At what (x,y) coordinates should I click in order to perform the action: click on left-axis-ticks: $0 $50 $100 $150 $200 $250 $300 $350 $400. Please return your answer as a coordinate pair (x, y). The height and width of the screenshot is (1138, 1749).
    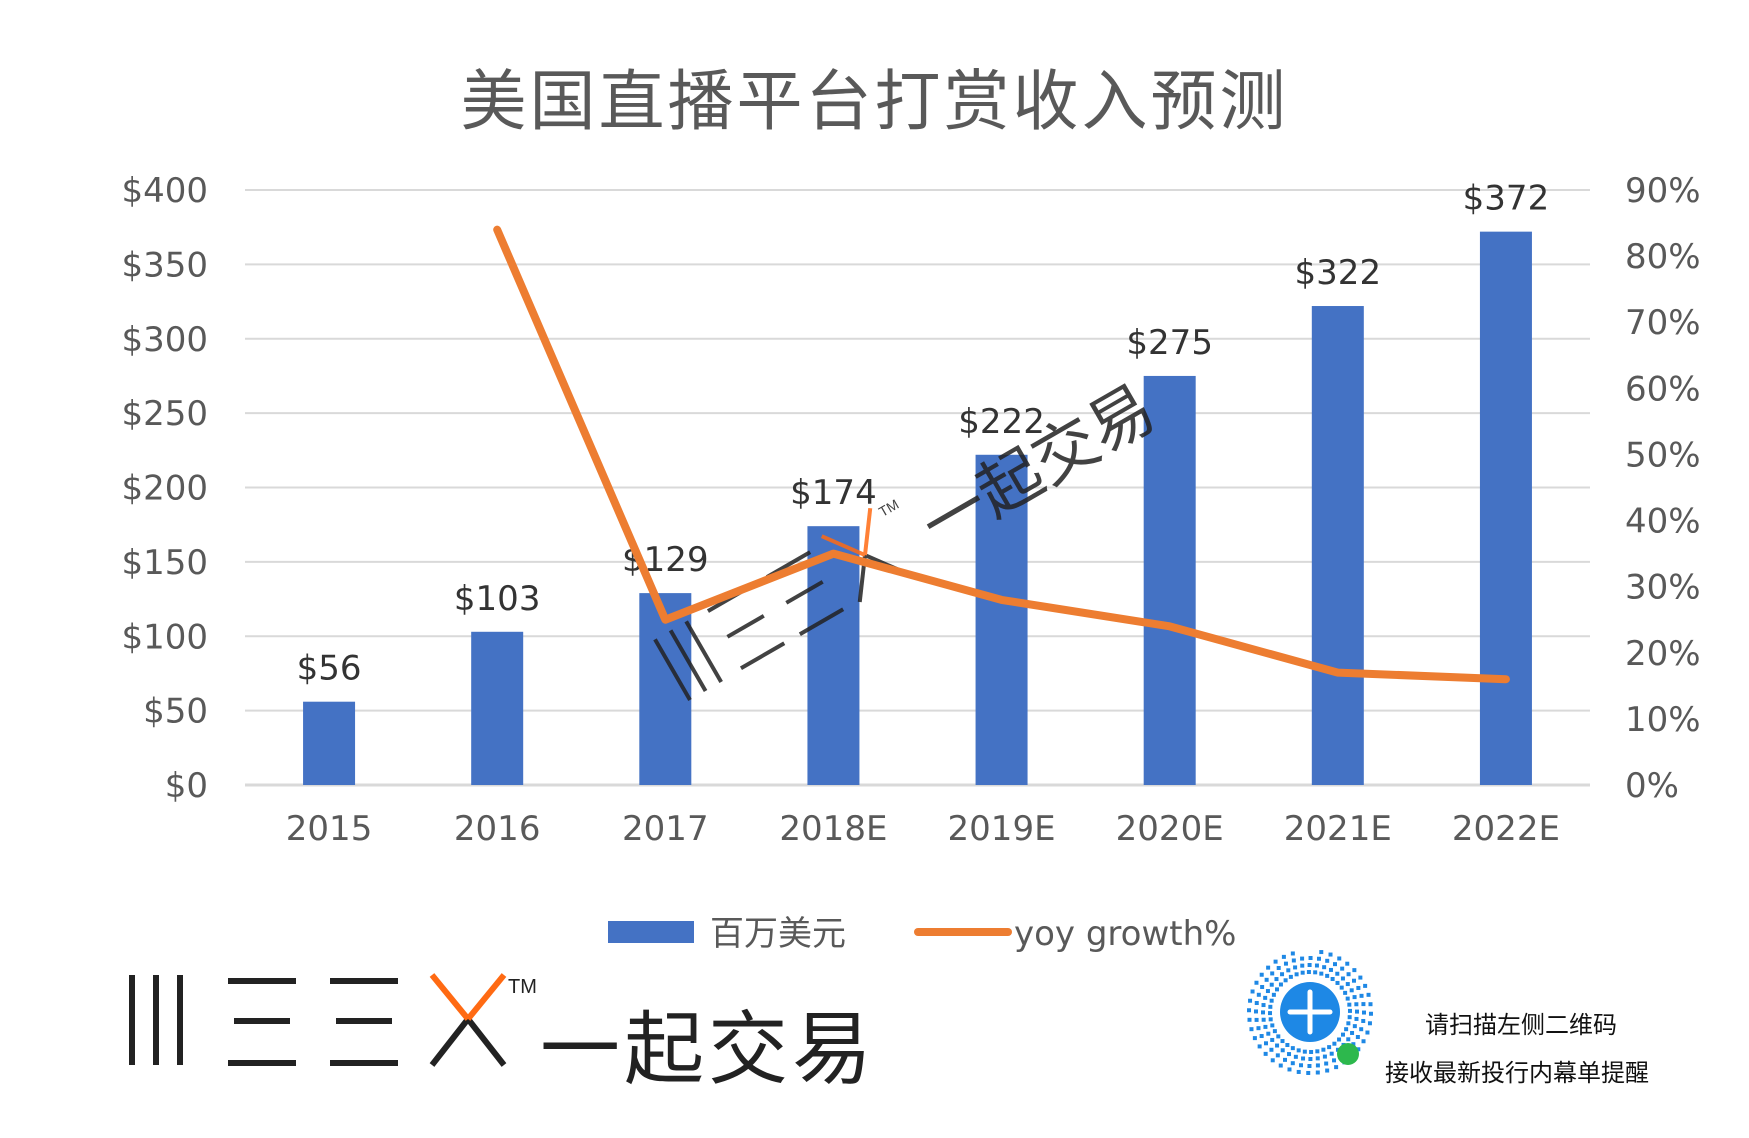
    Looking at the image, I should click on (164, 488).